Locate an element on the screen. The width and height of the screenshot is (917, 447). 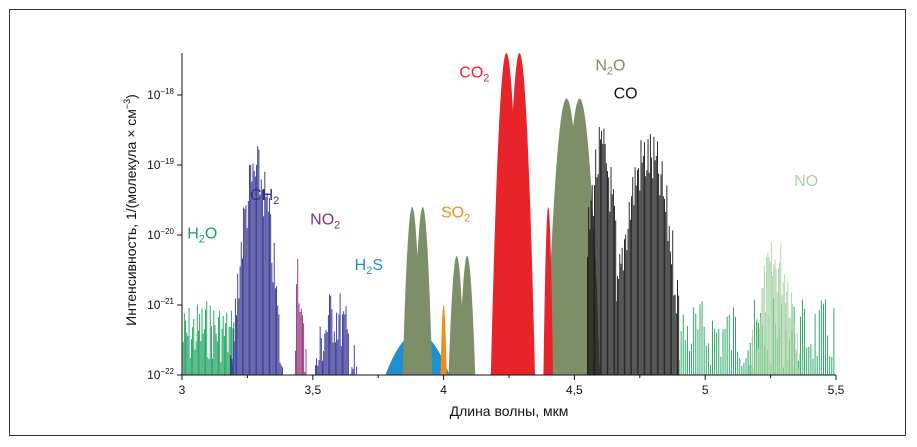
series-label-CO: CO is located at coordinates (626, 94).